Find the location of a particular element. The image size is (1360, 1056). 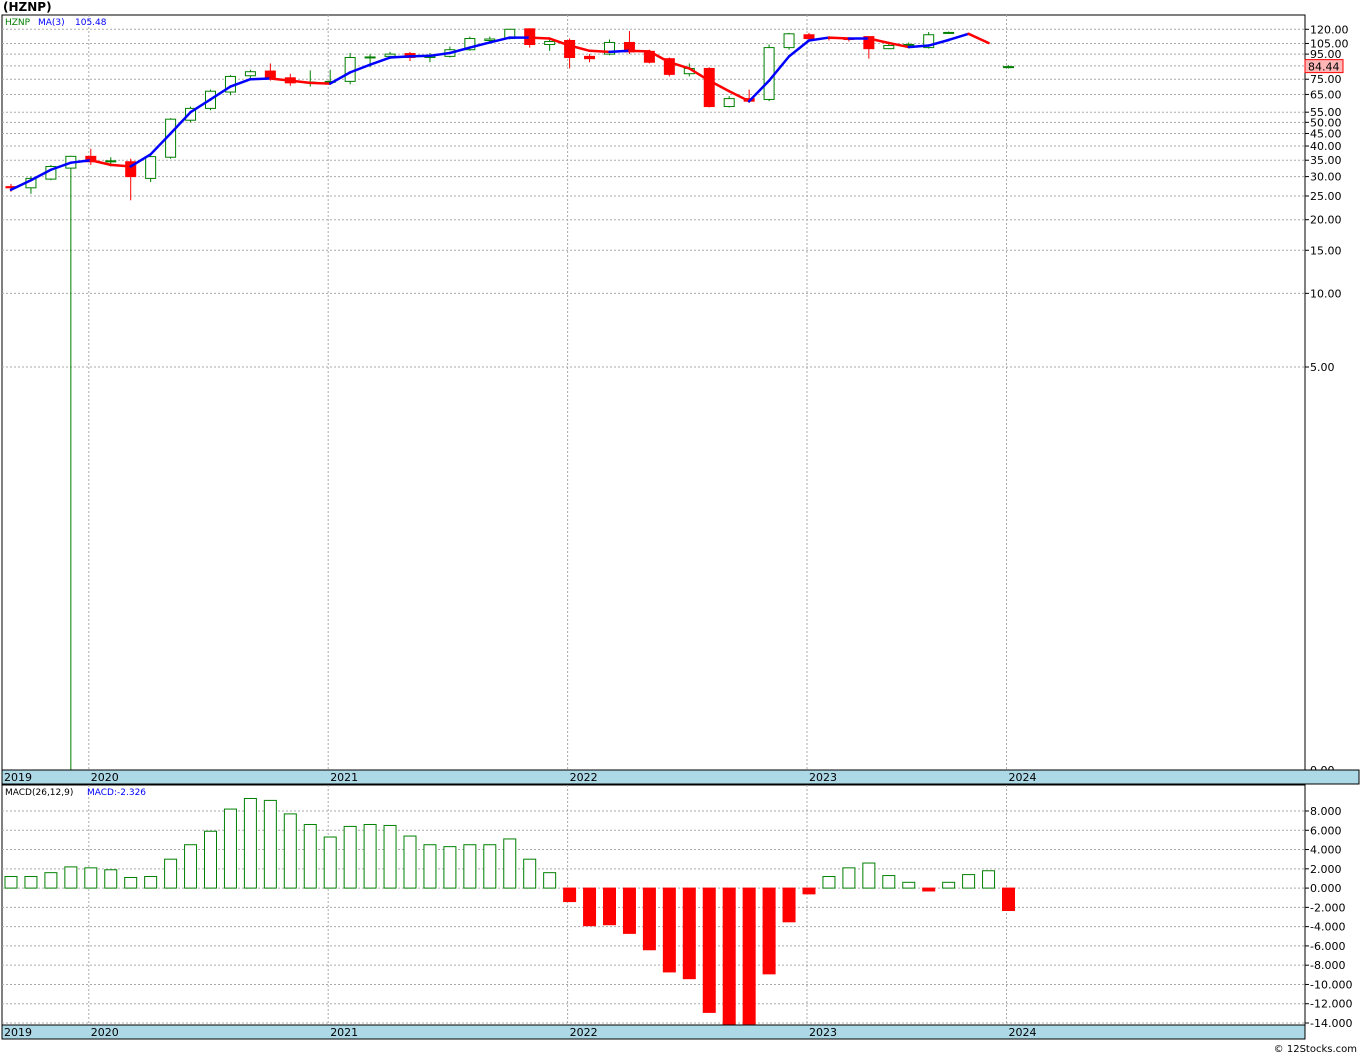

chart-title: (HZNP) is located at coordinates (27, 7).